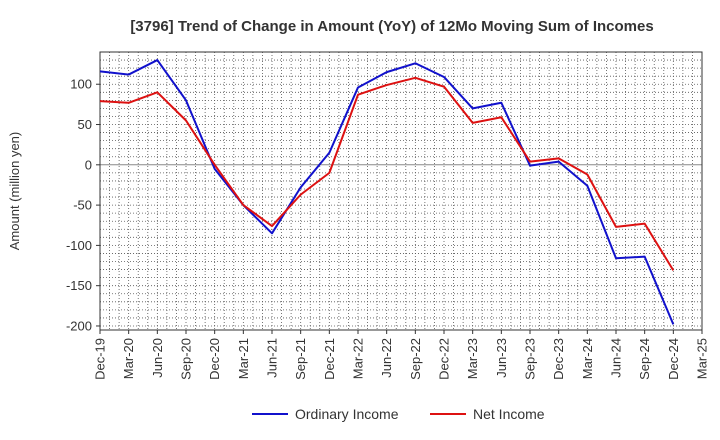  Describe the element at coordinates (272, 358) in the screenshot. I see `x-tick-label: Jun-21` at that location.